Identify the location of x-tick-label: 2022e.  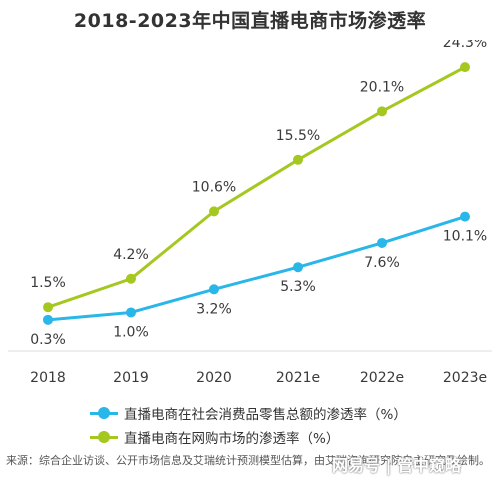
(382, 378).